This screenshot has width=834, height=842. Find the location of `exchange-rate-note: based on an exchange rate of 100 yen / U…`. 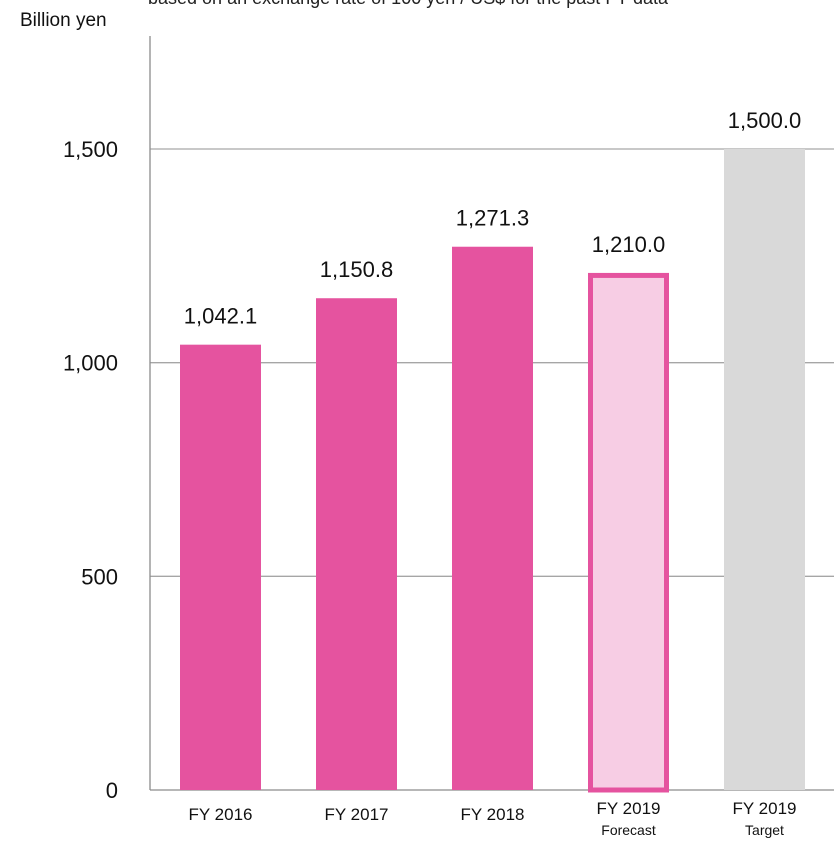

exchange-rate-note: based on an exchange rate of 100 yen / U… is located at coordinates (491, 4).